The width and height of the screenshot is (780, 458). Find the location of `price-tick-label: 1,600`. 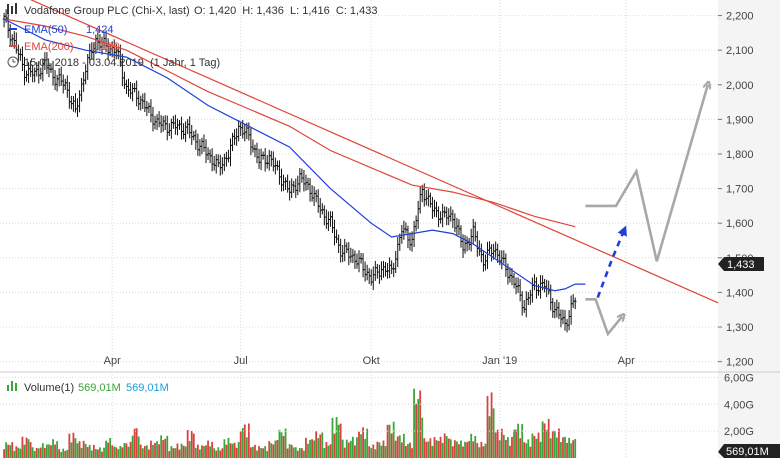

price-tick-label: 1,600 is located at coordinates (740, 224).